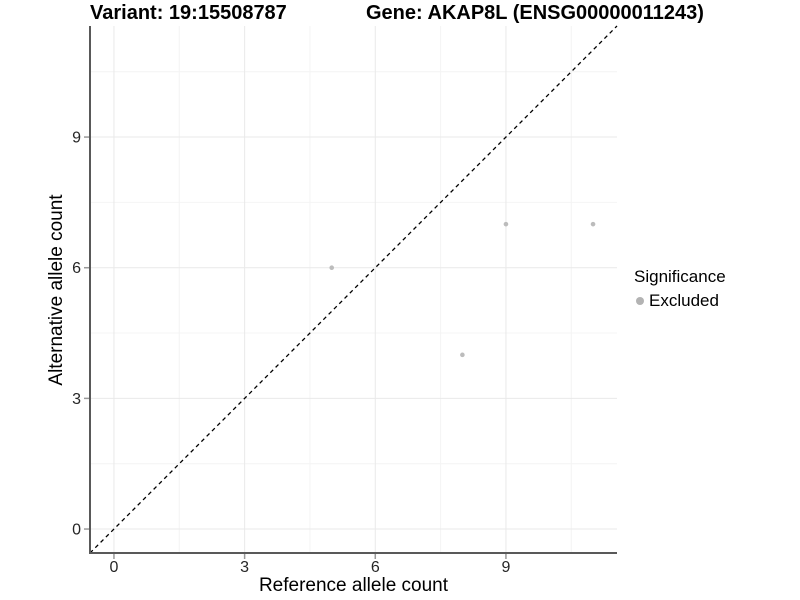 The height and width of the screenshot is (600, 800). What do you see at coordinates (353, 585) in the screenshot?
I see `x-axis-title: Reference allele count` at bounding box center [353, 585].